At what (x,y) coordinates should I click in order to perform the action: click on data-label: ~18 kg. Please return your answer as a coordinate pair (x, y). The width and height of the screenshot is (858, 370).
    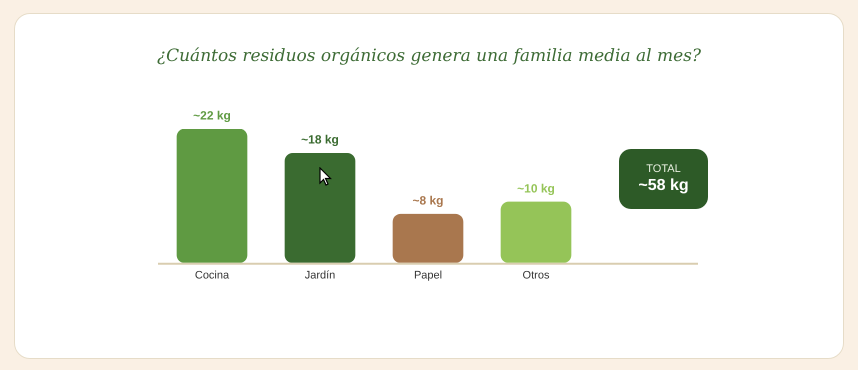
    Looking at the image, I should click on (320, 139).